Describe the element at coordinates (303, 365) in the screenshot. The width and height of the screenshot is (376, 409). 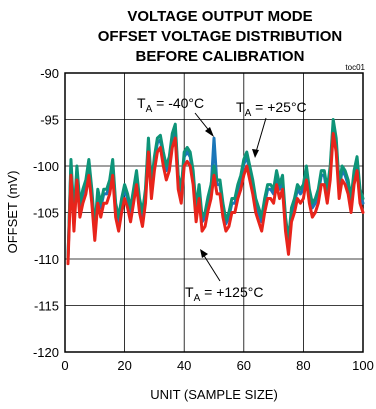
I see `x-tick-label: 80` at that location.